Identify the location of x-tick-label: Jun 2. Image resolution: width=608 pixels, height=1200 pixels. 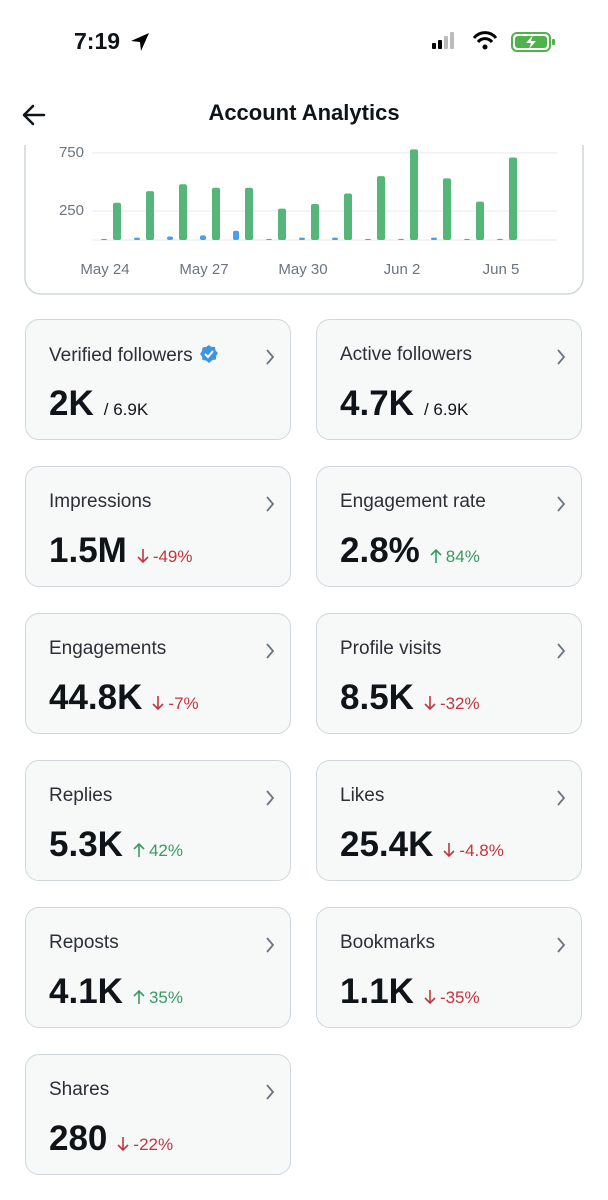
(402, 269).